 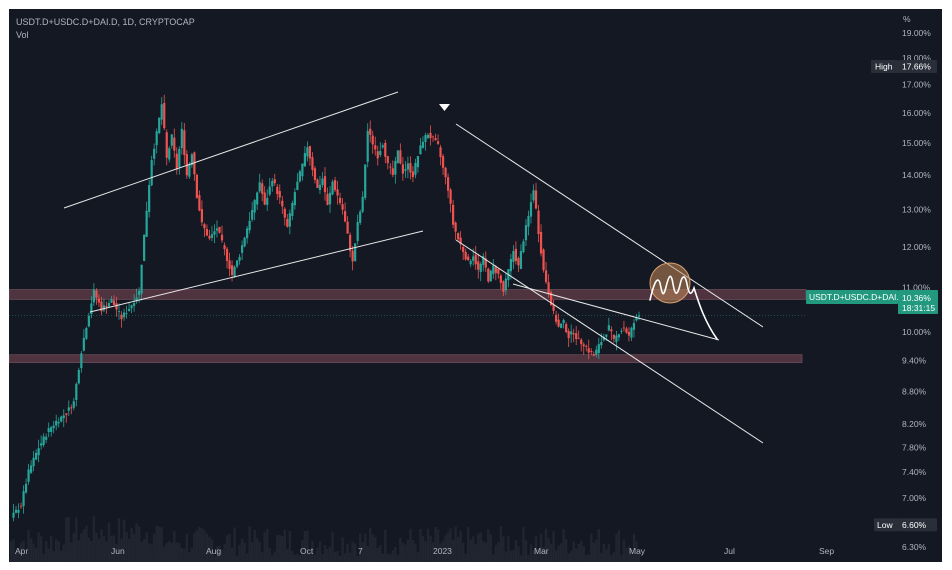 What do you see at coordinates (683, 307) in the screenshot?
I see `projection-squiggle` at bounding box center [683, 307].